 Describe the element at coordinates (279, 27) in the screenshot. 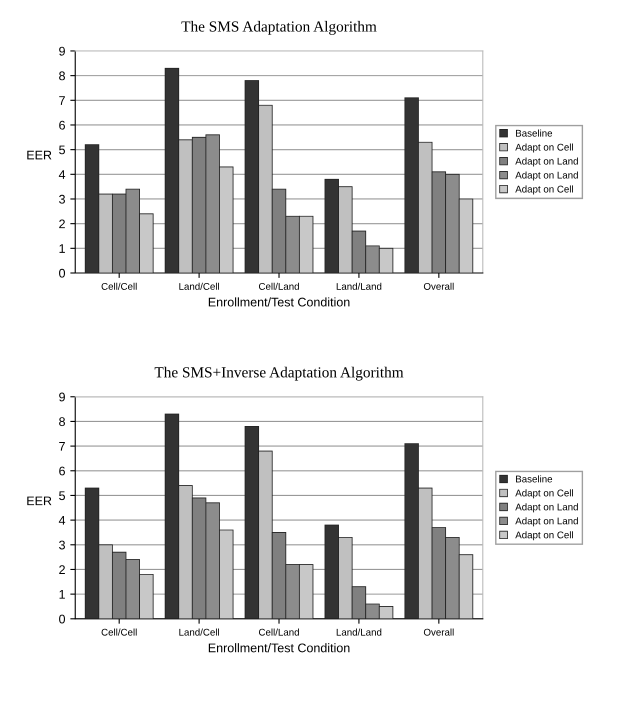

I see `chart-title: The SMS Adaptation Algorithm` at that location.